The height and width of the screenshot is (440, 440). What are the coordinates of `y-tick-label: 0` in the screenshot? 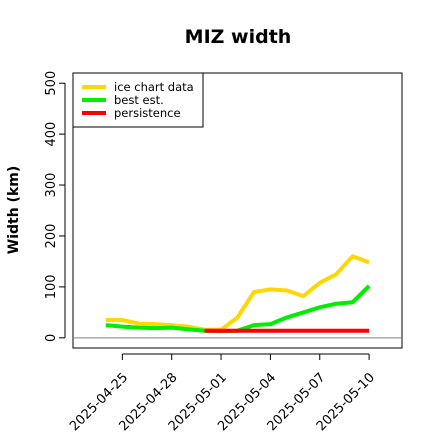 It's located at (51, 338).